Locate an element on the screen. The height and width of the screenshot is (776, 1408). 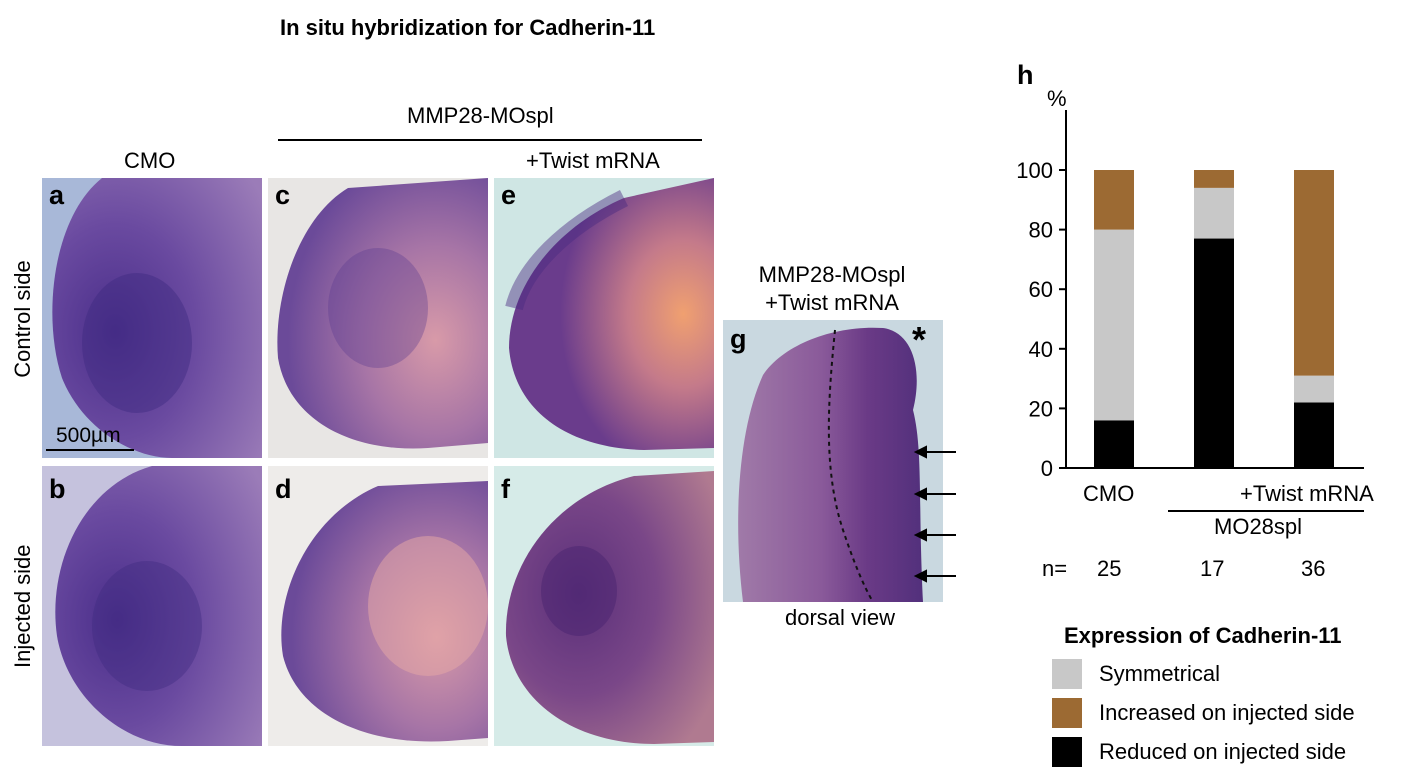
panel-e-image is located at coordinates (604, 318).